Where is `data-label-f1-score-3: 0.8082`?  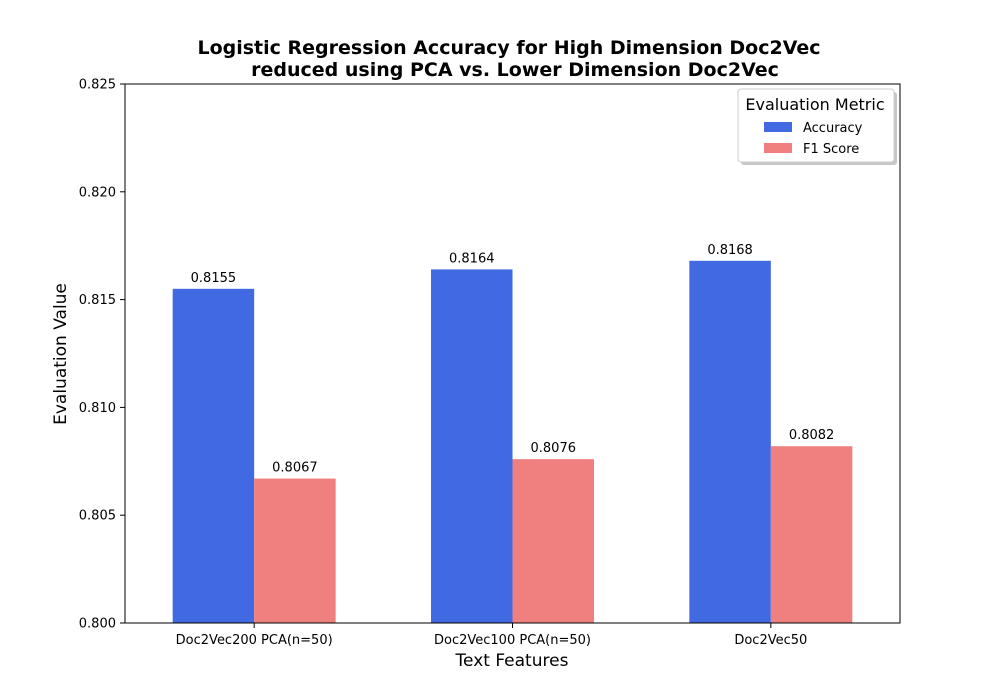 data-label-f1-score-3: 0.8082 is located at coordinates (812, 435).